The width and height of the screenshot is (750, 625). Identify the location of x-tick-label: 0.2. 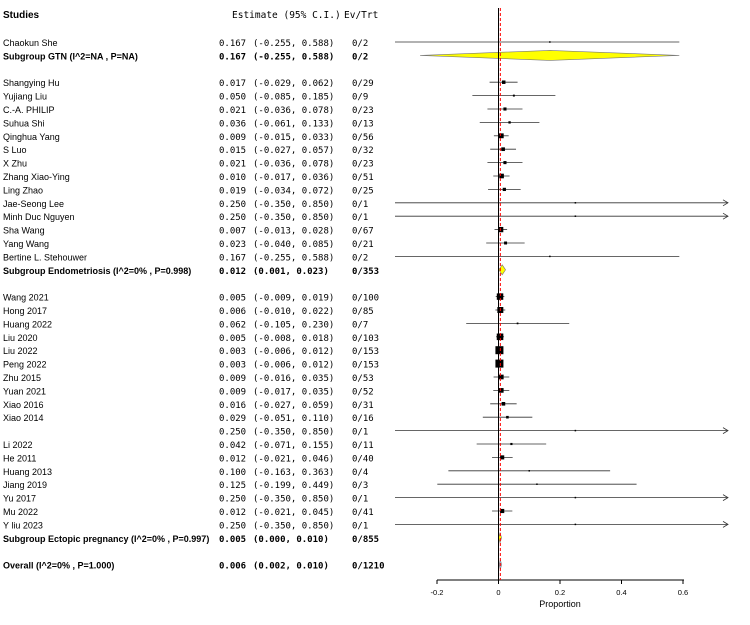
(560, 592).